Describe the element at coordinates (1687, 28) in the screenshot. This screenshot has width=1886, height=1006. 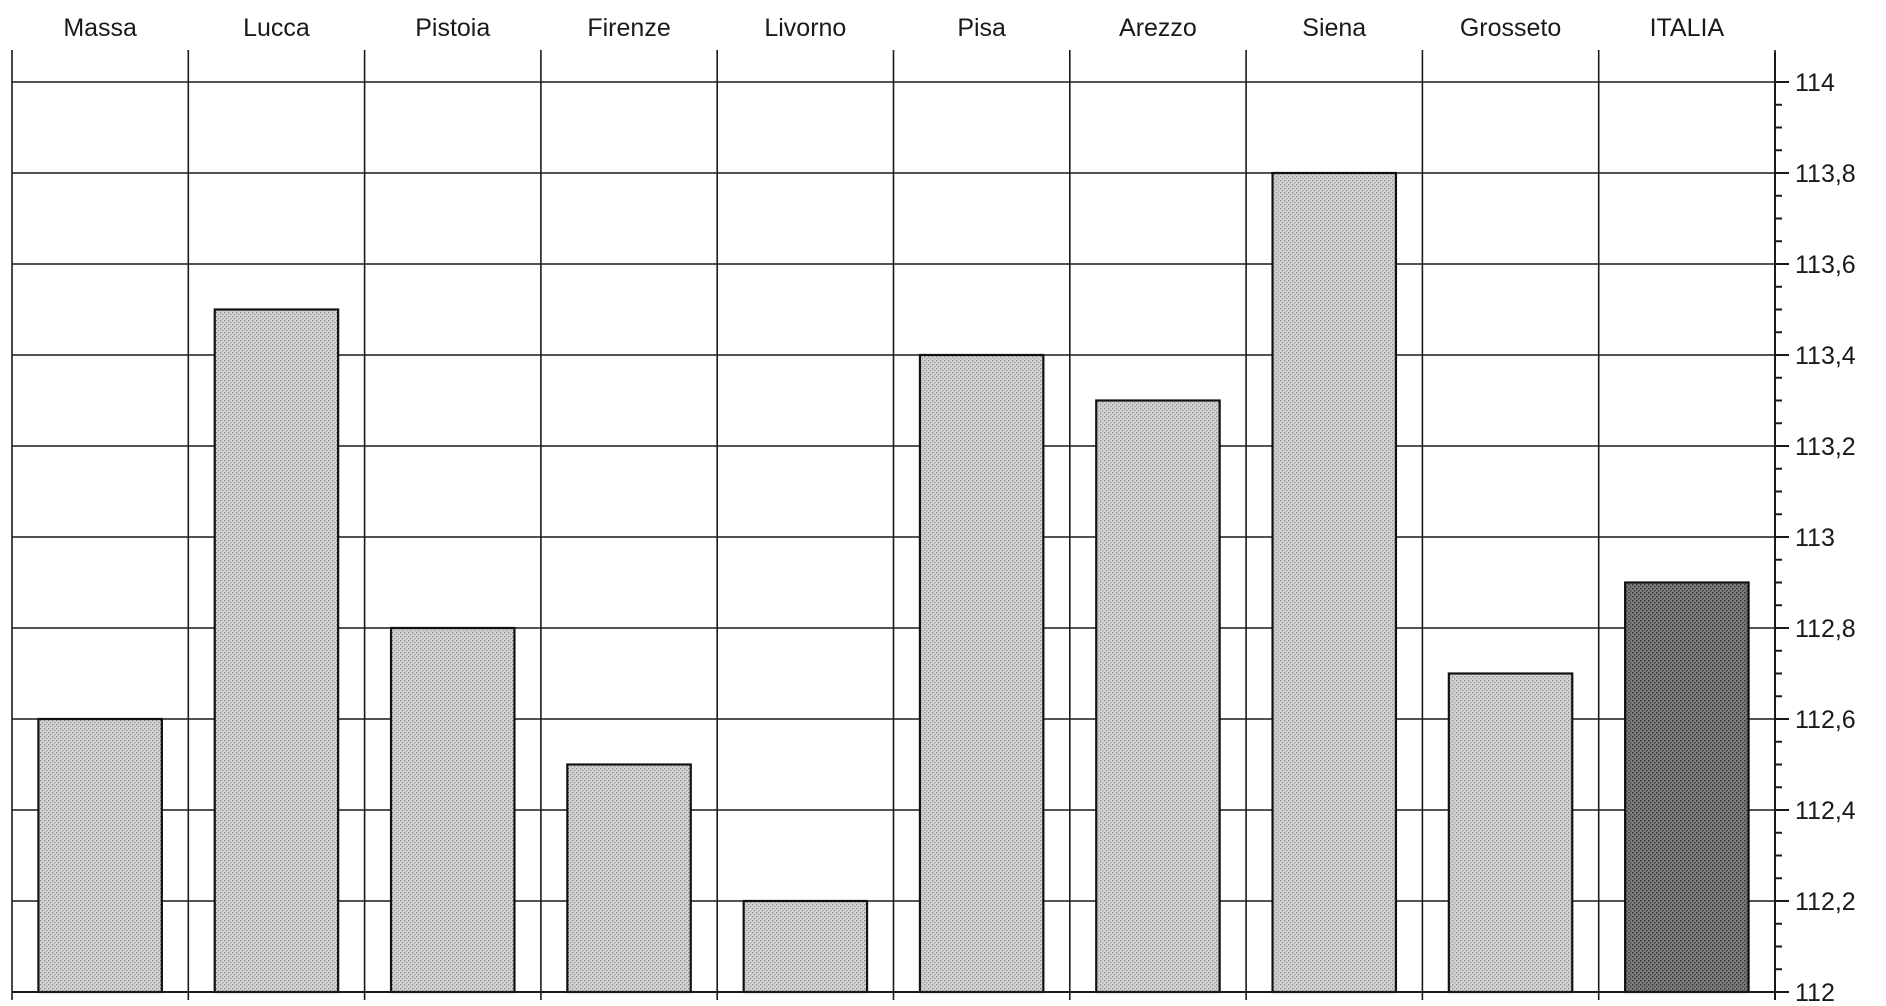
I see `category-label: ITALIA` at that location.